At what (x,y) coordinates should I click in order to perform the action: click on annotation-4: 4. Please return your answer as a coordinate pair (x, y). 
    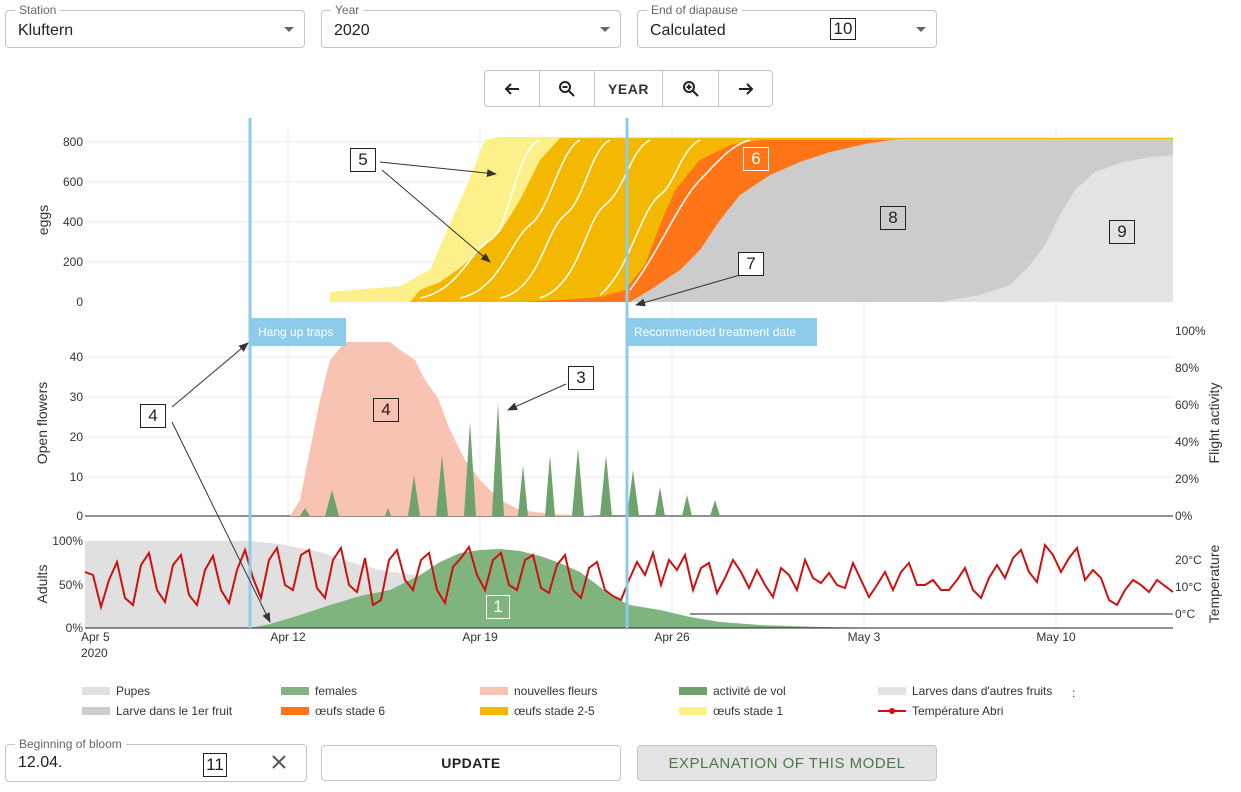
    Looking at the image, I should click on (153, 416).